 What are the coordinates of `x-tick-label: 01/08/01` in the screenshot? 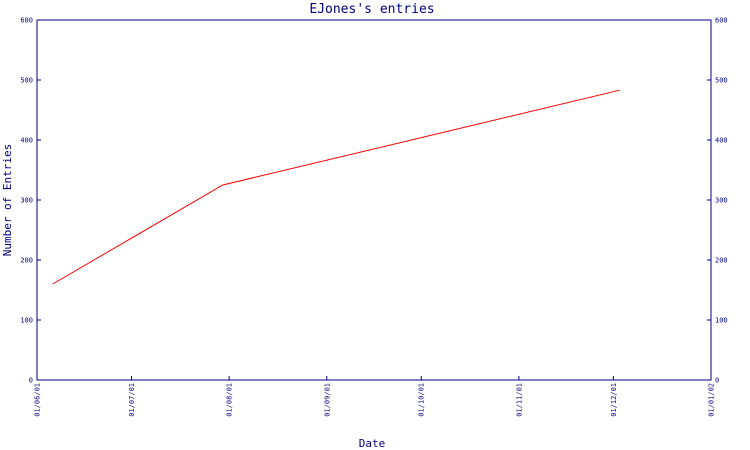 It's located at (230, 400).